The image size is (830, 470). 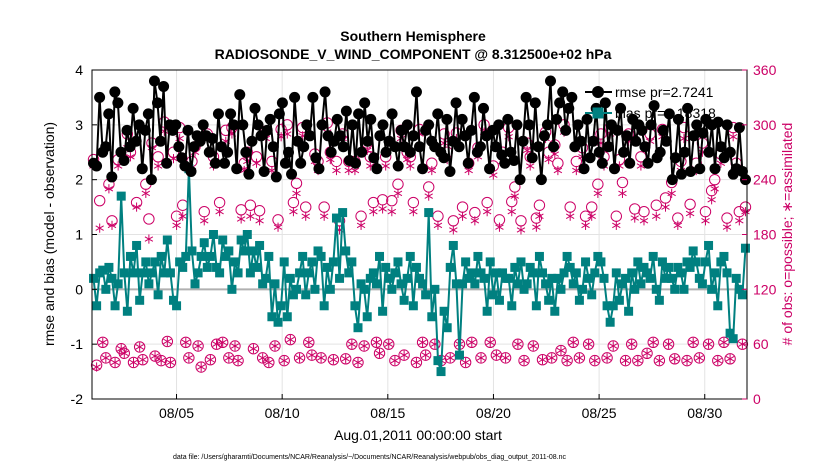 I want to click on y2-tick-label: 300, so click(x=765, y=125).